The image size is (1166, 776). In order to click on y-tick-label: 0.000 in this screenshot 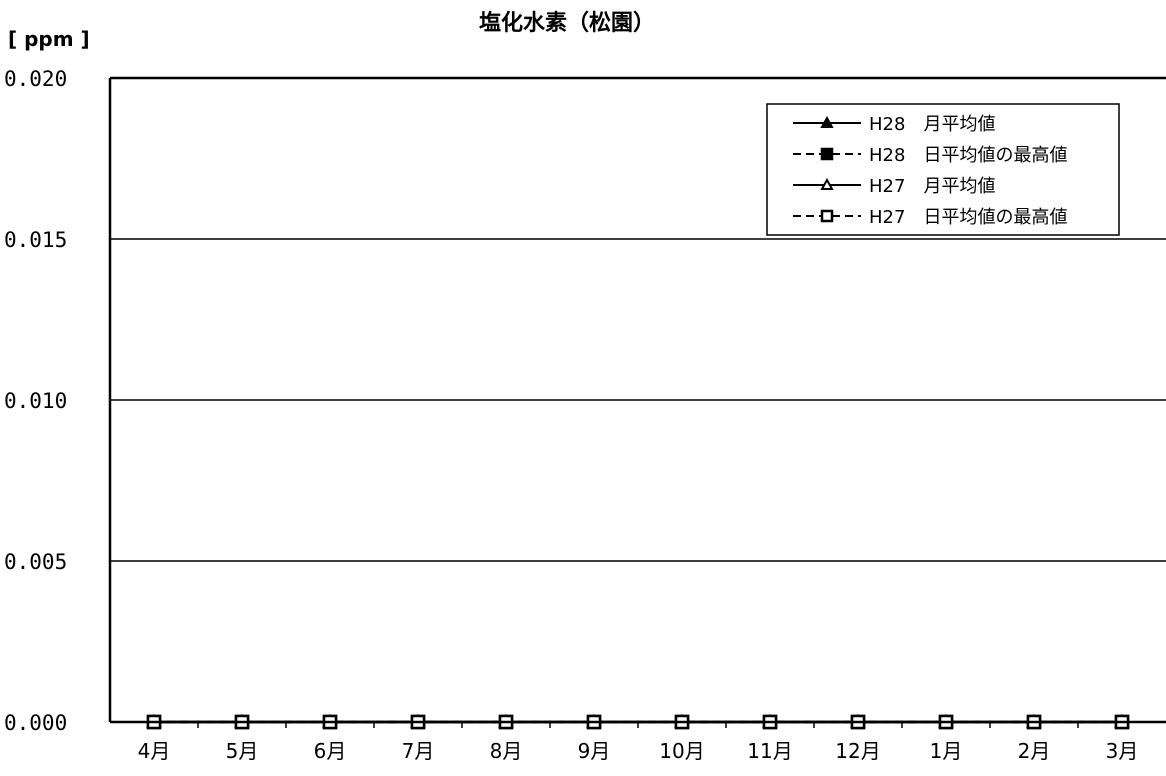, I will do `click(35, 723)`.